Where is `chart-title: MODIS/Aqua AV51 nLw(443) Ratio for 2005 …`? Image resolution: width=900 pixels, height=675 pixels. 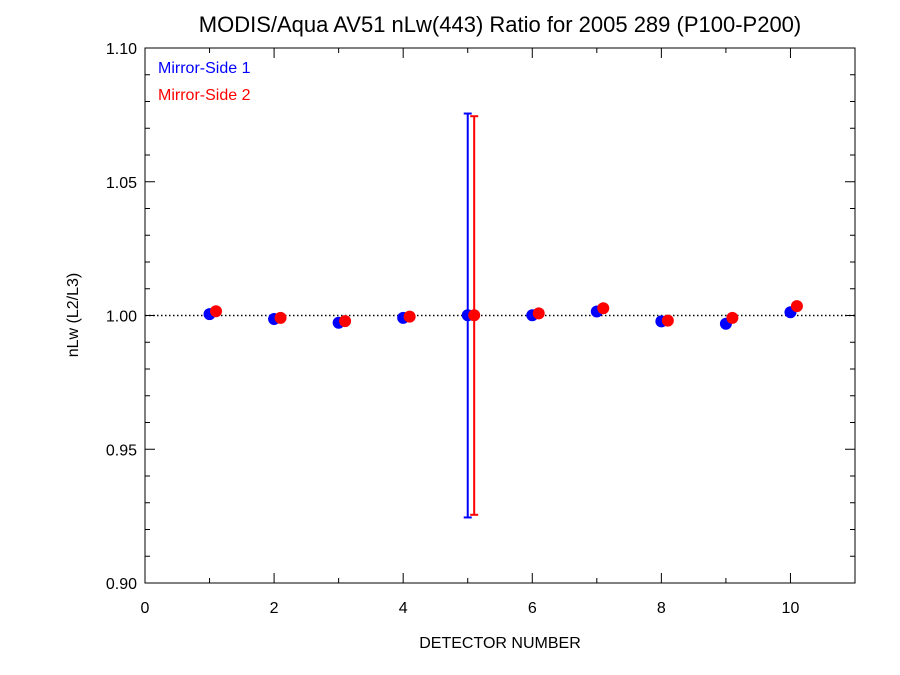 chart-title: MODIS/Aqua AV51 nLw(443) Ratio for 2005 … is located at coordinates (500, 24).